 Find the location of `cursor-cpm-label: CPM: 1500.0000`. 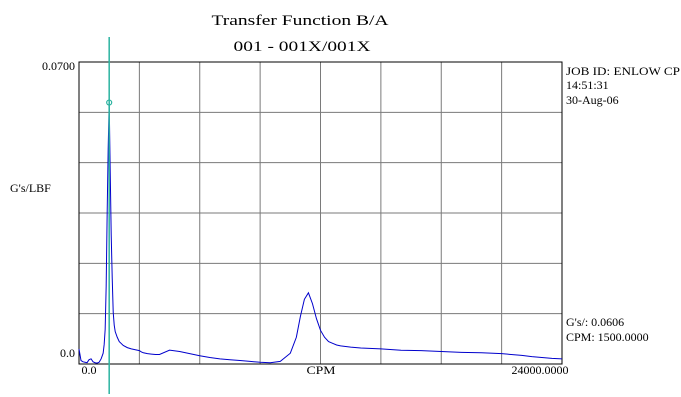

cursor-cpm-label: CPM: 1500.0000 is located at coordinates (607, 337).